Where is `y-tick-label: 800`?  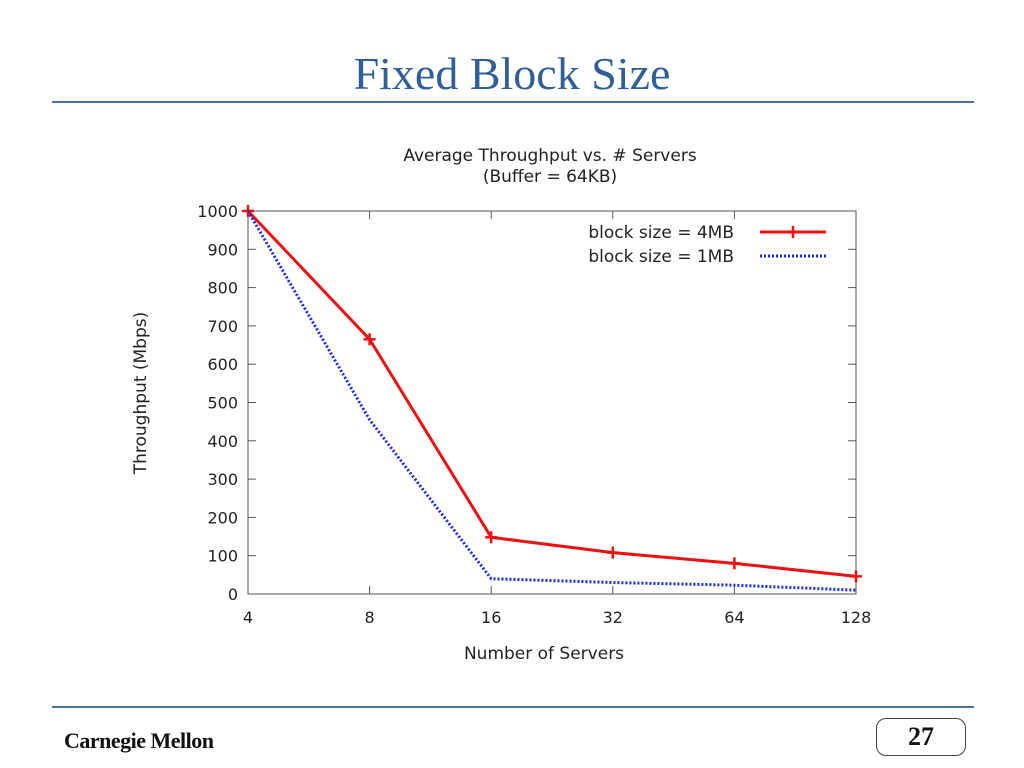 y-tick-label: 800 is located at coordinates (222, 288).